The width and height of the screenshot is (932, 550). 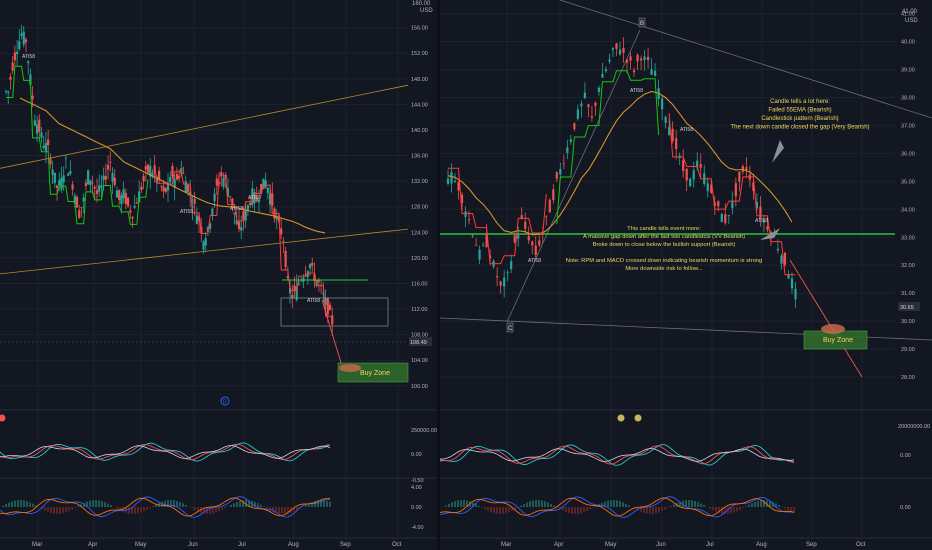 I want to click on left-top-price-tag: 160.00, so click(x=421, y=4).